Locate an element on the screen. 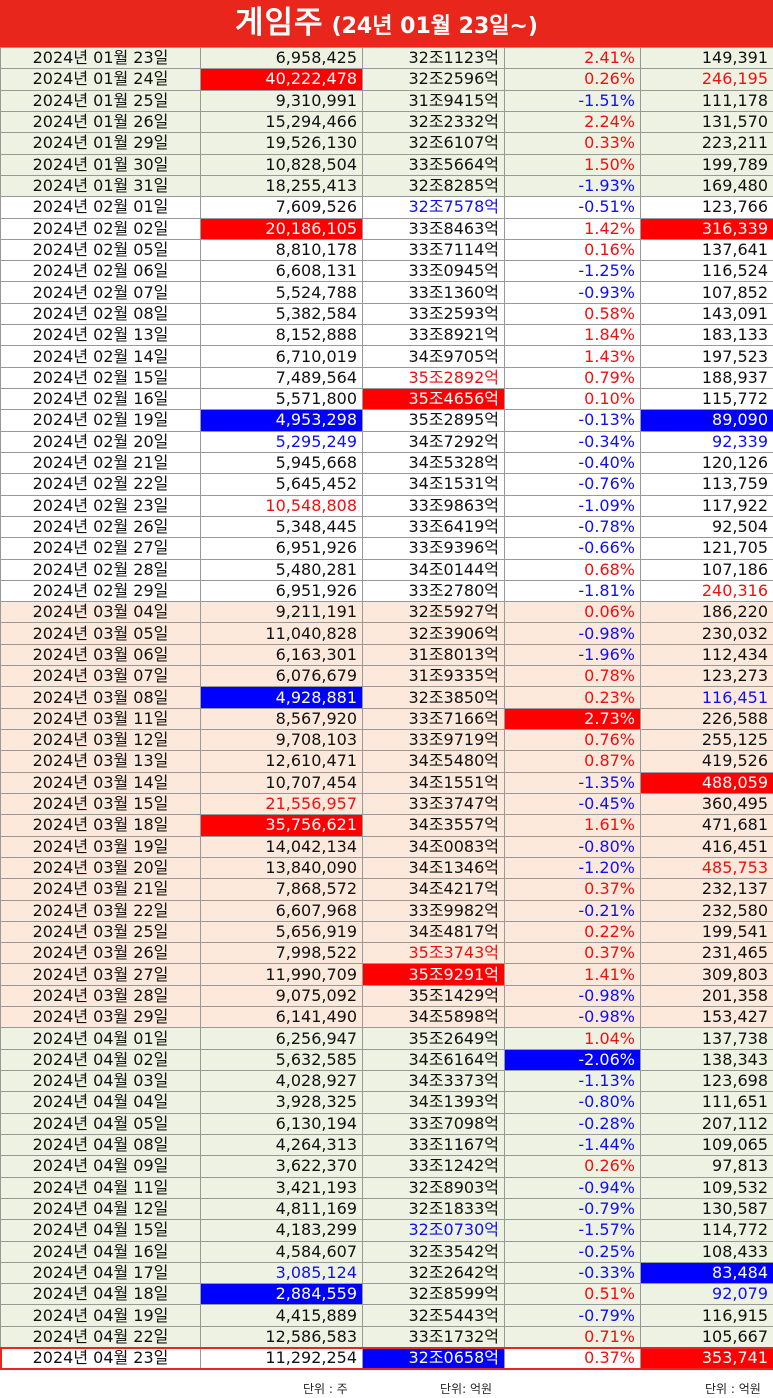 This screenshot has height=1398, width=773. market-cap-cell: 34조5328억 is located at coordinates (433, 463).